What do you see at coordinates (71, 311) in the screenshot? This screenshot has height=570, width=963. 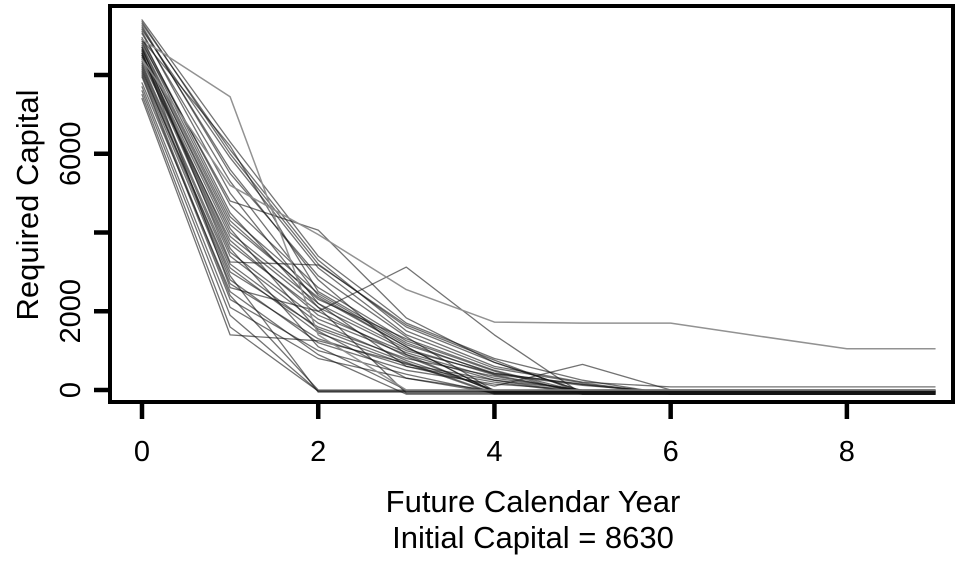 I see `y-tick-label: 2000` at bounding box center [71, 311].